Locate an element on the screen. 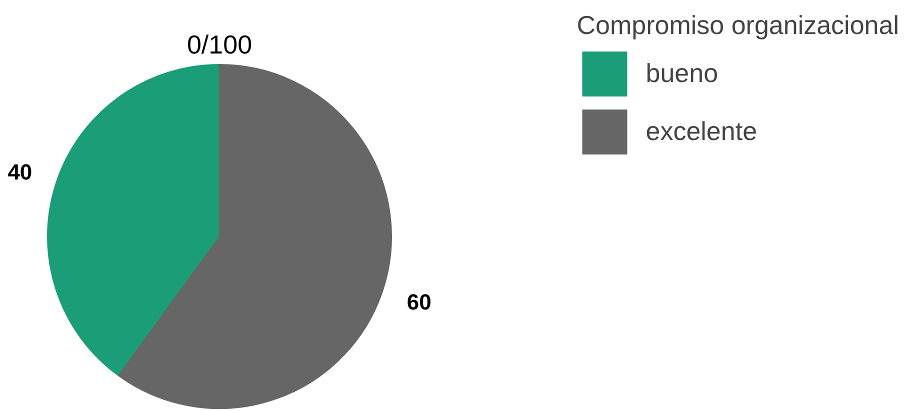  legend-label: excelente is located at coordinates (702, 131).